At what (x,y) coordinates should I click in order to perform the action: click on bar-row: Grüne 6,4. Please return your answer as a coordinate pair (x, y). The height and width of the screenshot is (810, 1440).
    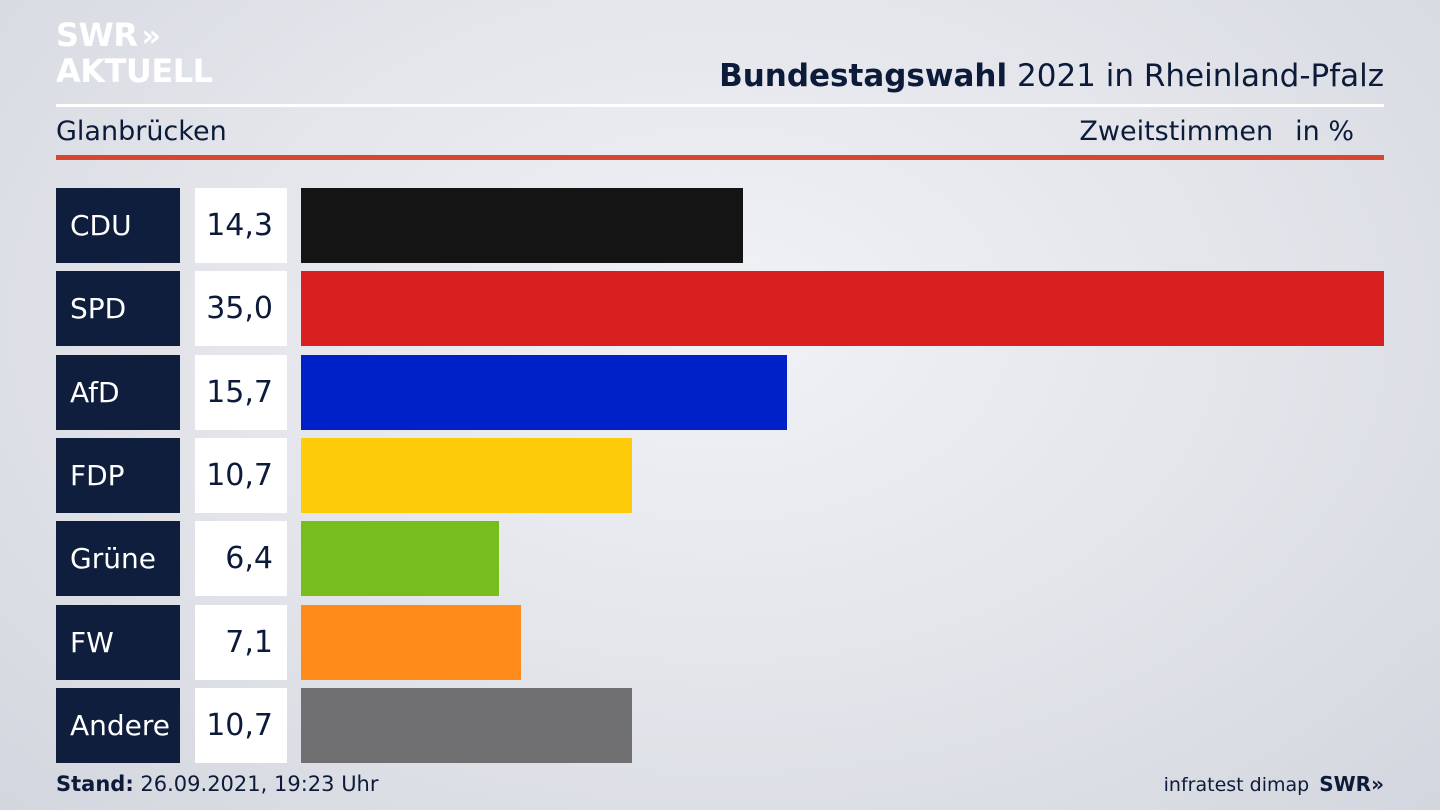
    Looking at the image, I should click on (720, 559).